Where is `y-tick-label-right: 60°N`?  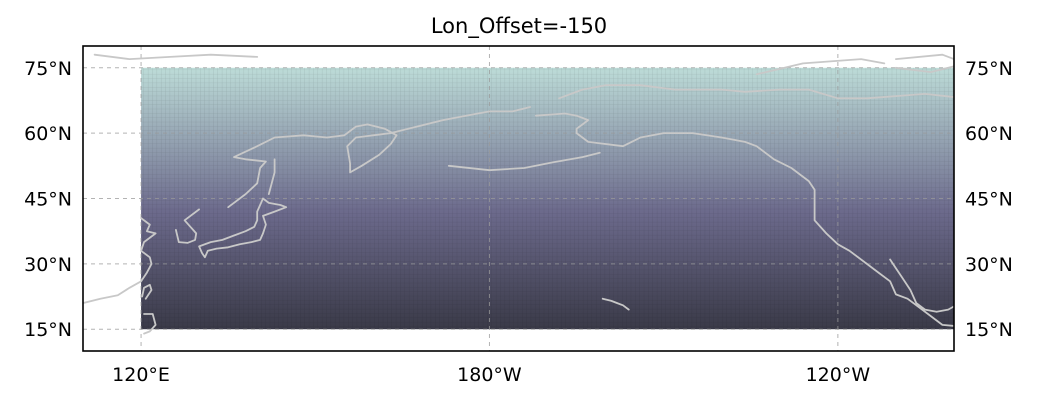 y-tick-label-right: 60°N is located at coordinates (989, 134).